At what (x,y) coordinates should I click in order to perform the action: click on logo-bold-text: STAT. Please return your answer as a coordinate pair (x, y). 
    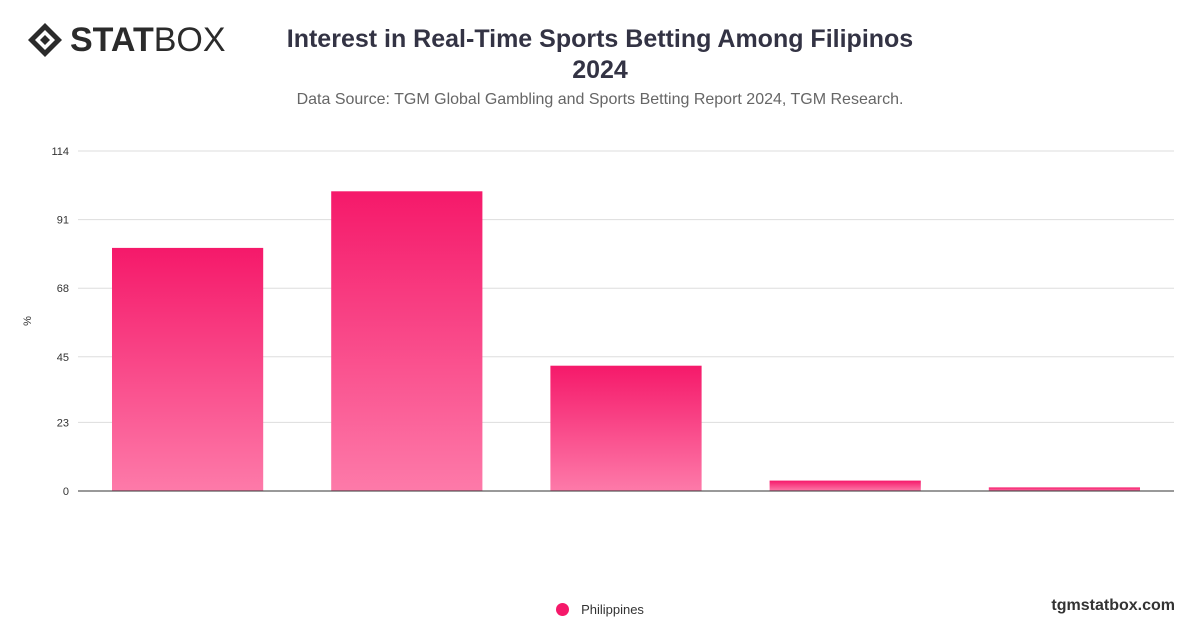
    Looking at the image, I should click on (112, 40).